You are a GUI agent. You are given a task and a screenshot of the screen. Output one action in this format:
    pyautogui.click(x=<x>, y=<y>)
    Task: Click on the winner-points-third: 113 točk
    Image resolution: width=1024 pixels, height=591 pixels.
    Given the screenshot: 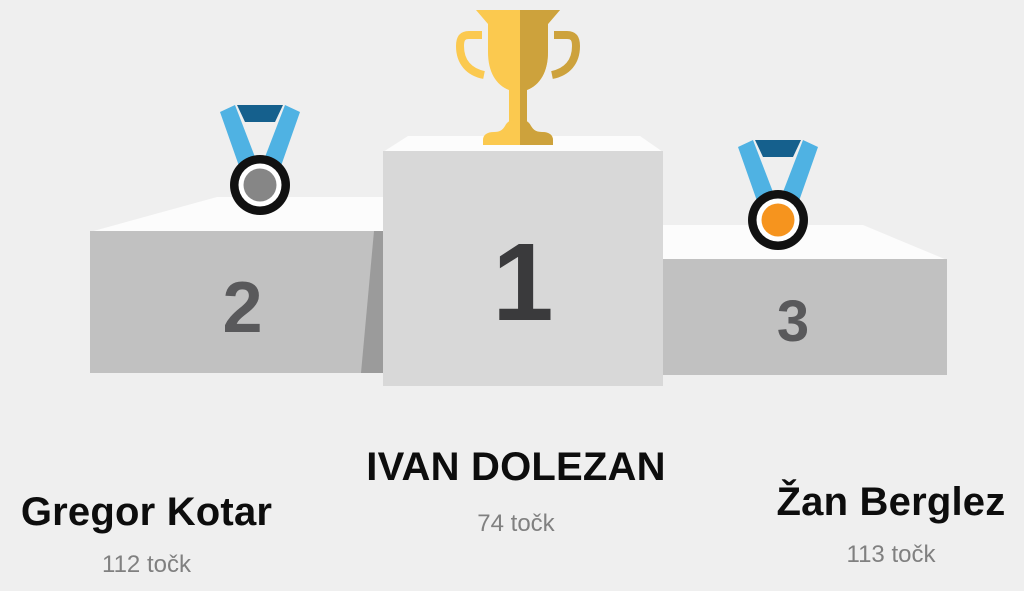 What is the action you would take?
    pyautogui.click(x=891, y=554)
    